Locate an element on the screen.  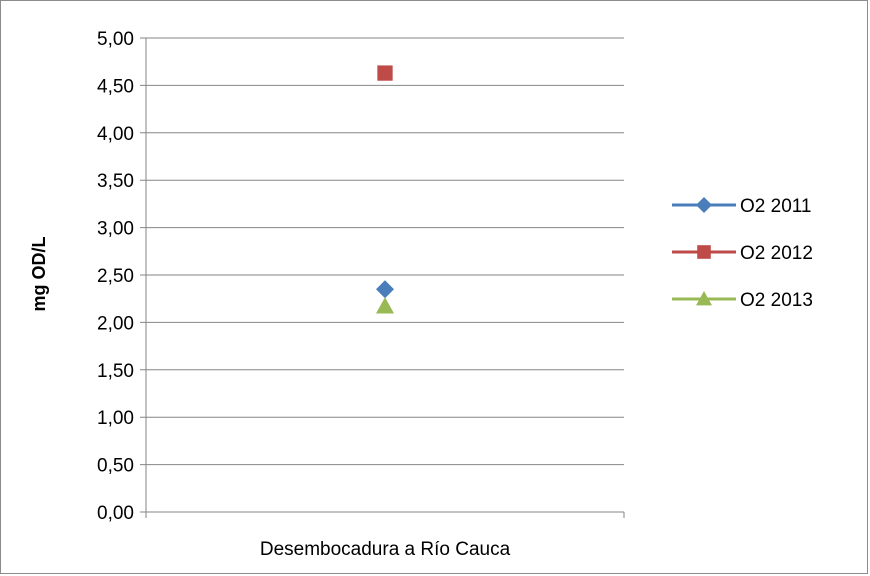
y-tick-label: 3,00 is located at coordinates (115, 229).